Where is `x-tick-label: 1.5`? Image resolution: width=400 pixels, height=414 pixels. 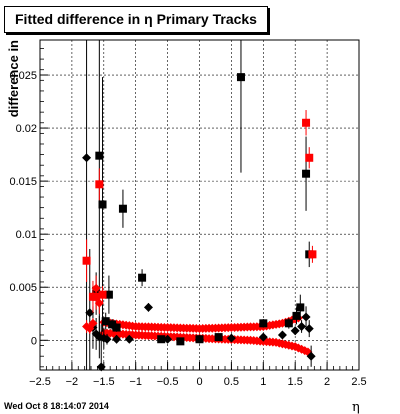
x-tick-label: 1.5 is located at coordinates (295, 382).